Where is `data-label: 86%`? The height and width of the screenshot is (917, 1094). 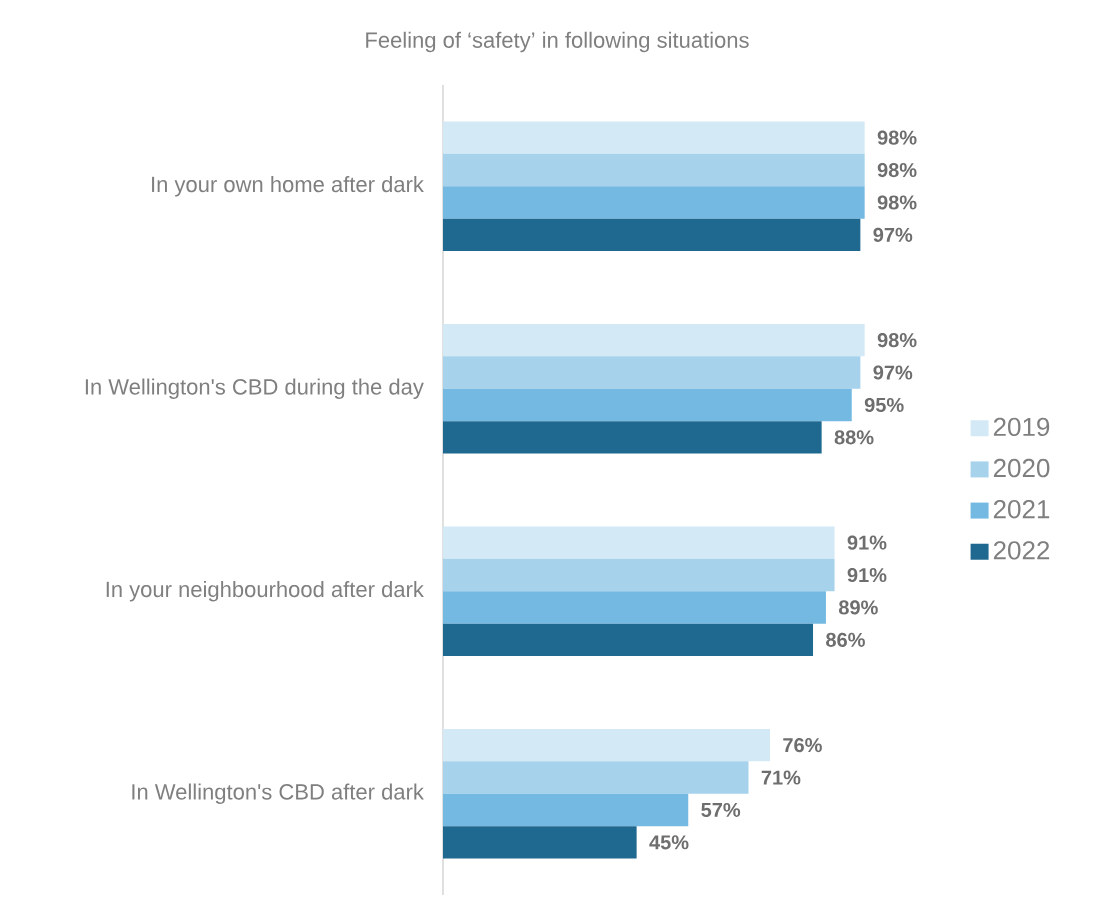
data-label: 86% is located at coordinates (845, 639).